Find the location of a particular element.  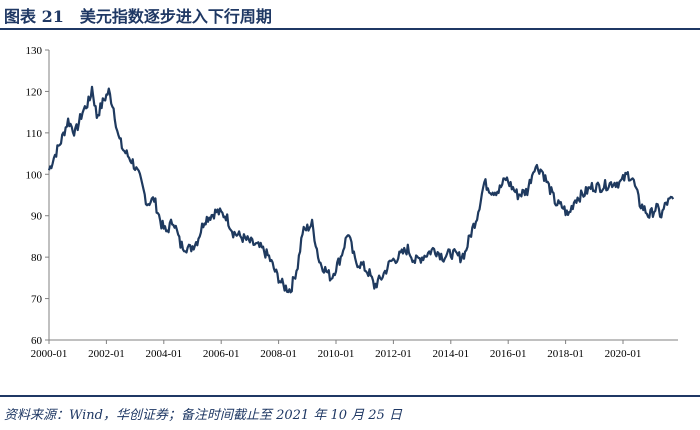

y-tick-label: 130 is located at coordinates (34, 51).